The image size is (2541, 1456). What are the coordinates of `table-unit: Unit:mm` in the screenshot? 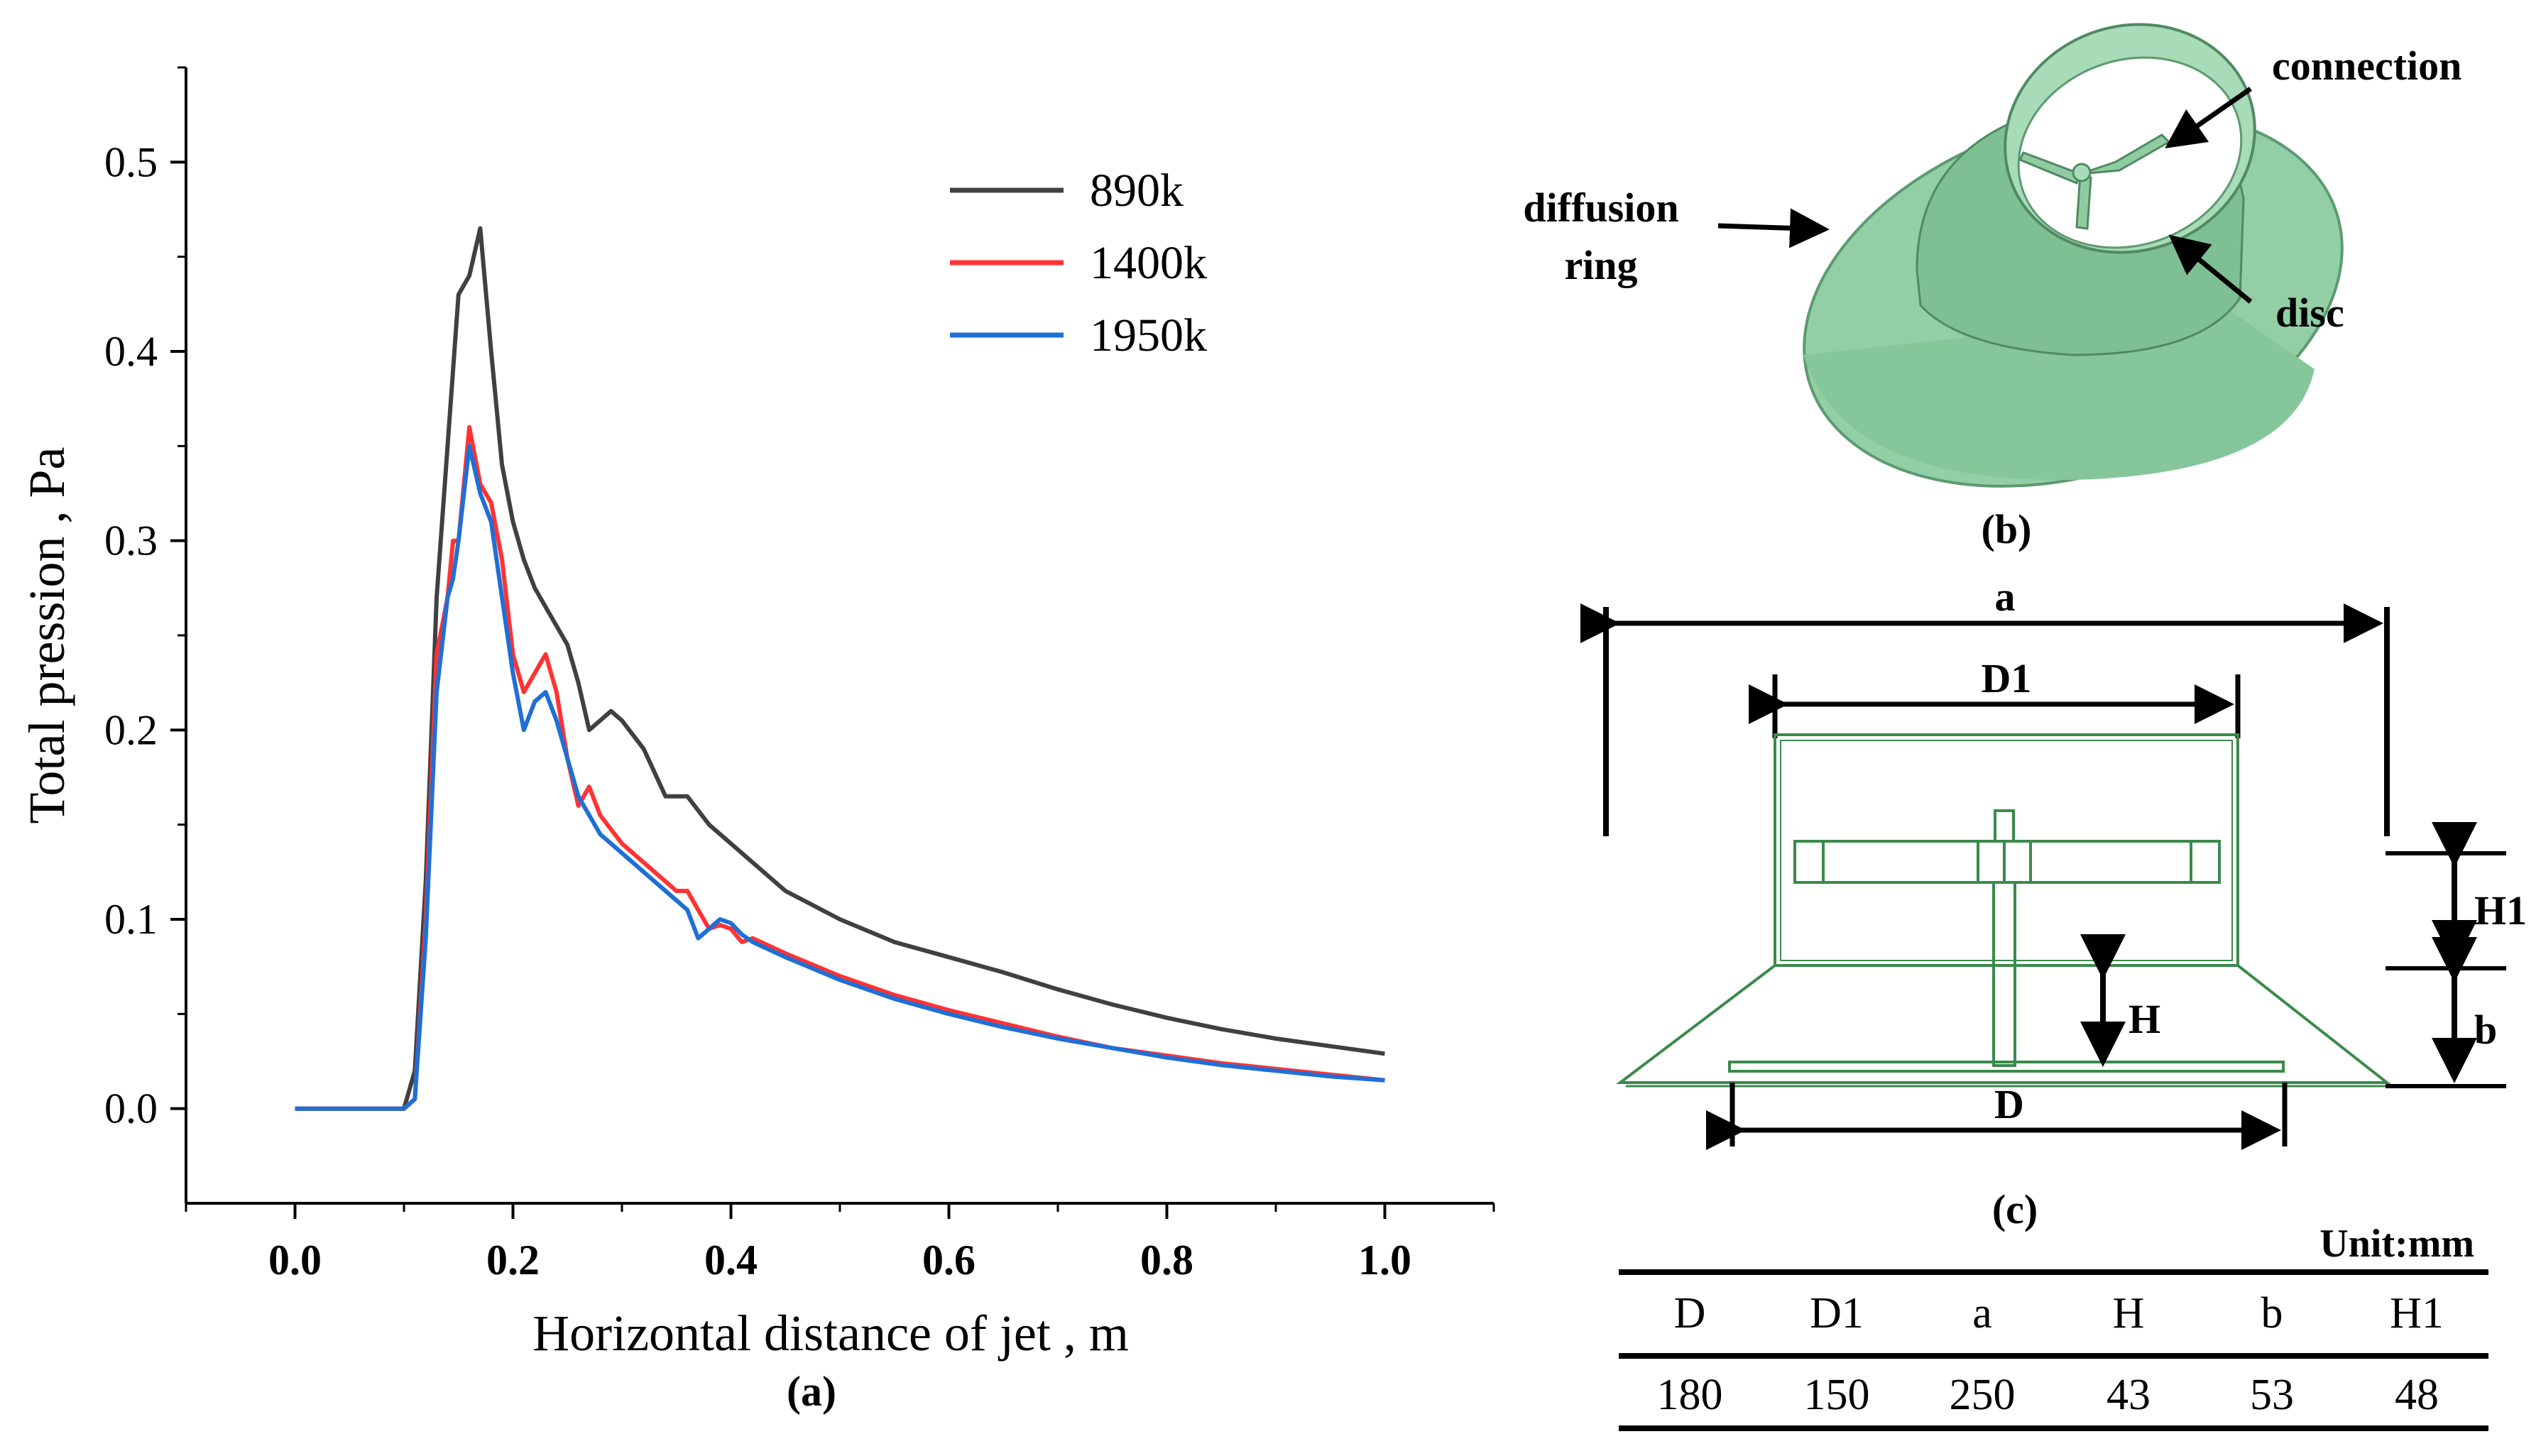 It's located at (2397, 1244).